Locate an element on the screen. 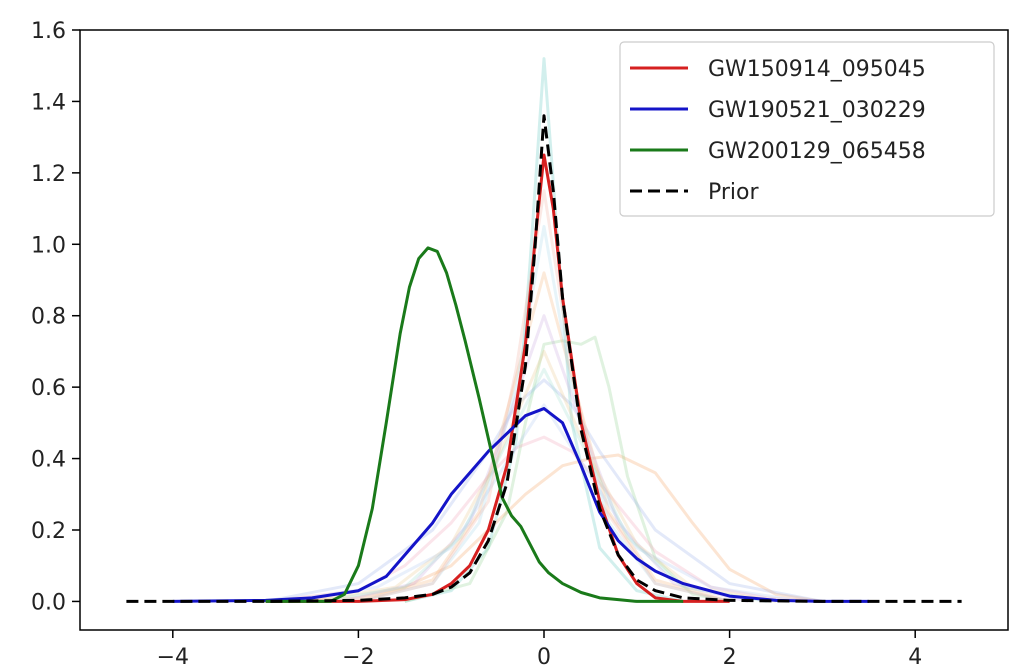 This screenshot has height=672, width=1024. y-tick-label: 1.0 is located at coordinates (48, 245).